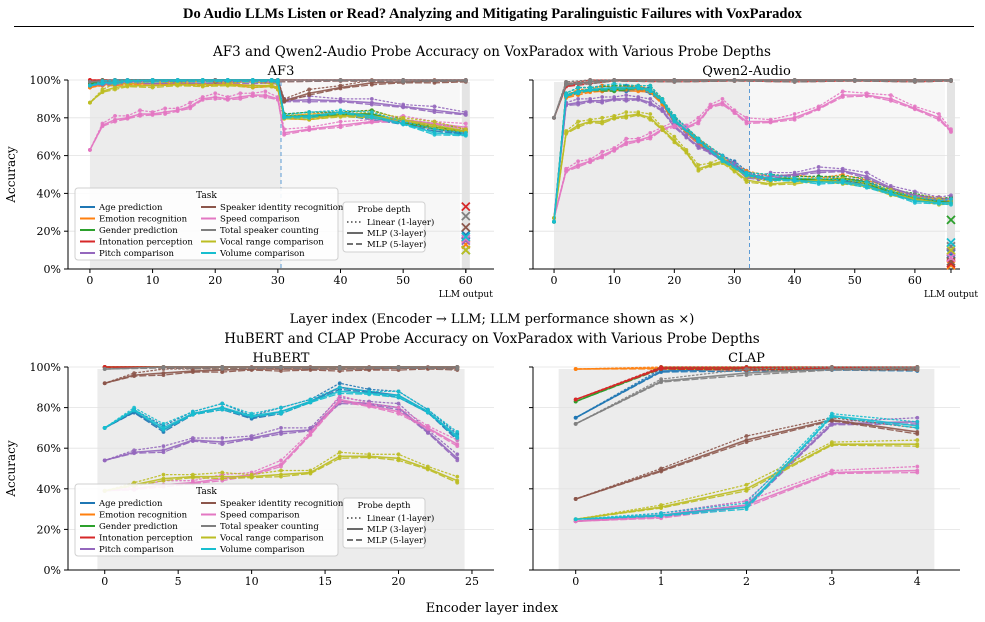  What do you see at coordinates (260, 516) in the screenshot?
I see `legend-entry: Speed comparison` at bounding box center [260, 516].